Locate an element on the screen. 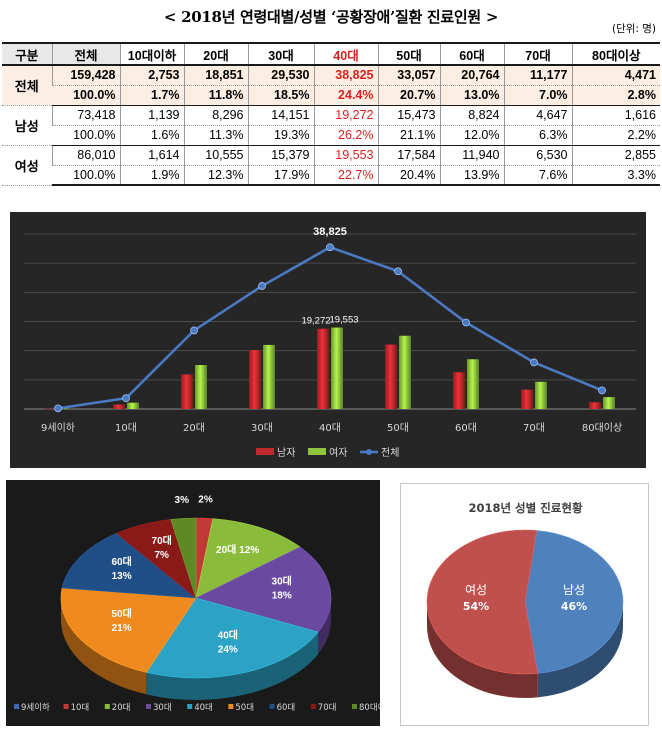  tick-label: 70대 is located at coordinates (534, 428).